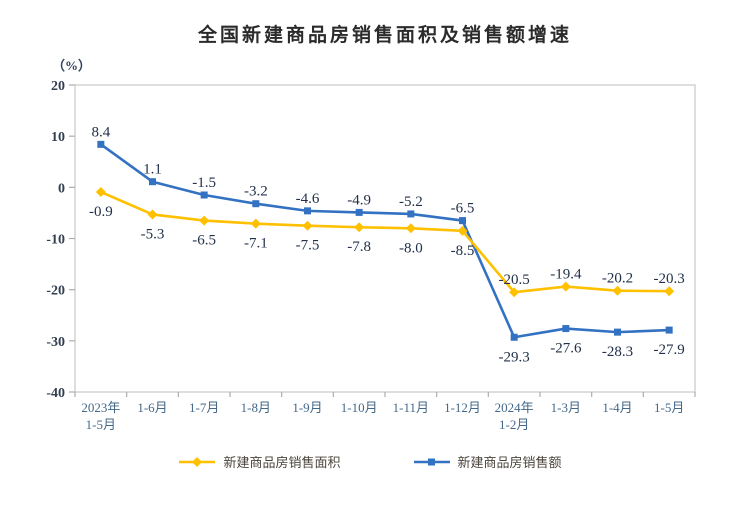 Image resolution: width=740 pixels, height=505 pixels. I want to click on data-label: -4.6, so click(308, 199).